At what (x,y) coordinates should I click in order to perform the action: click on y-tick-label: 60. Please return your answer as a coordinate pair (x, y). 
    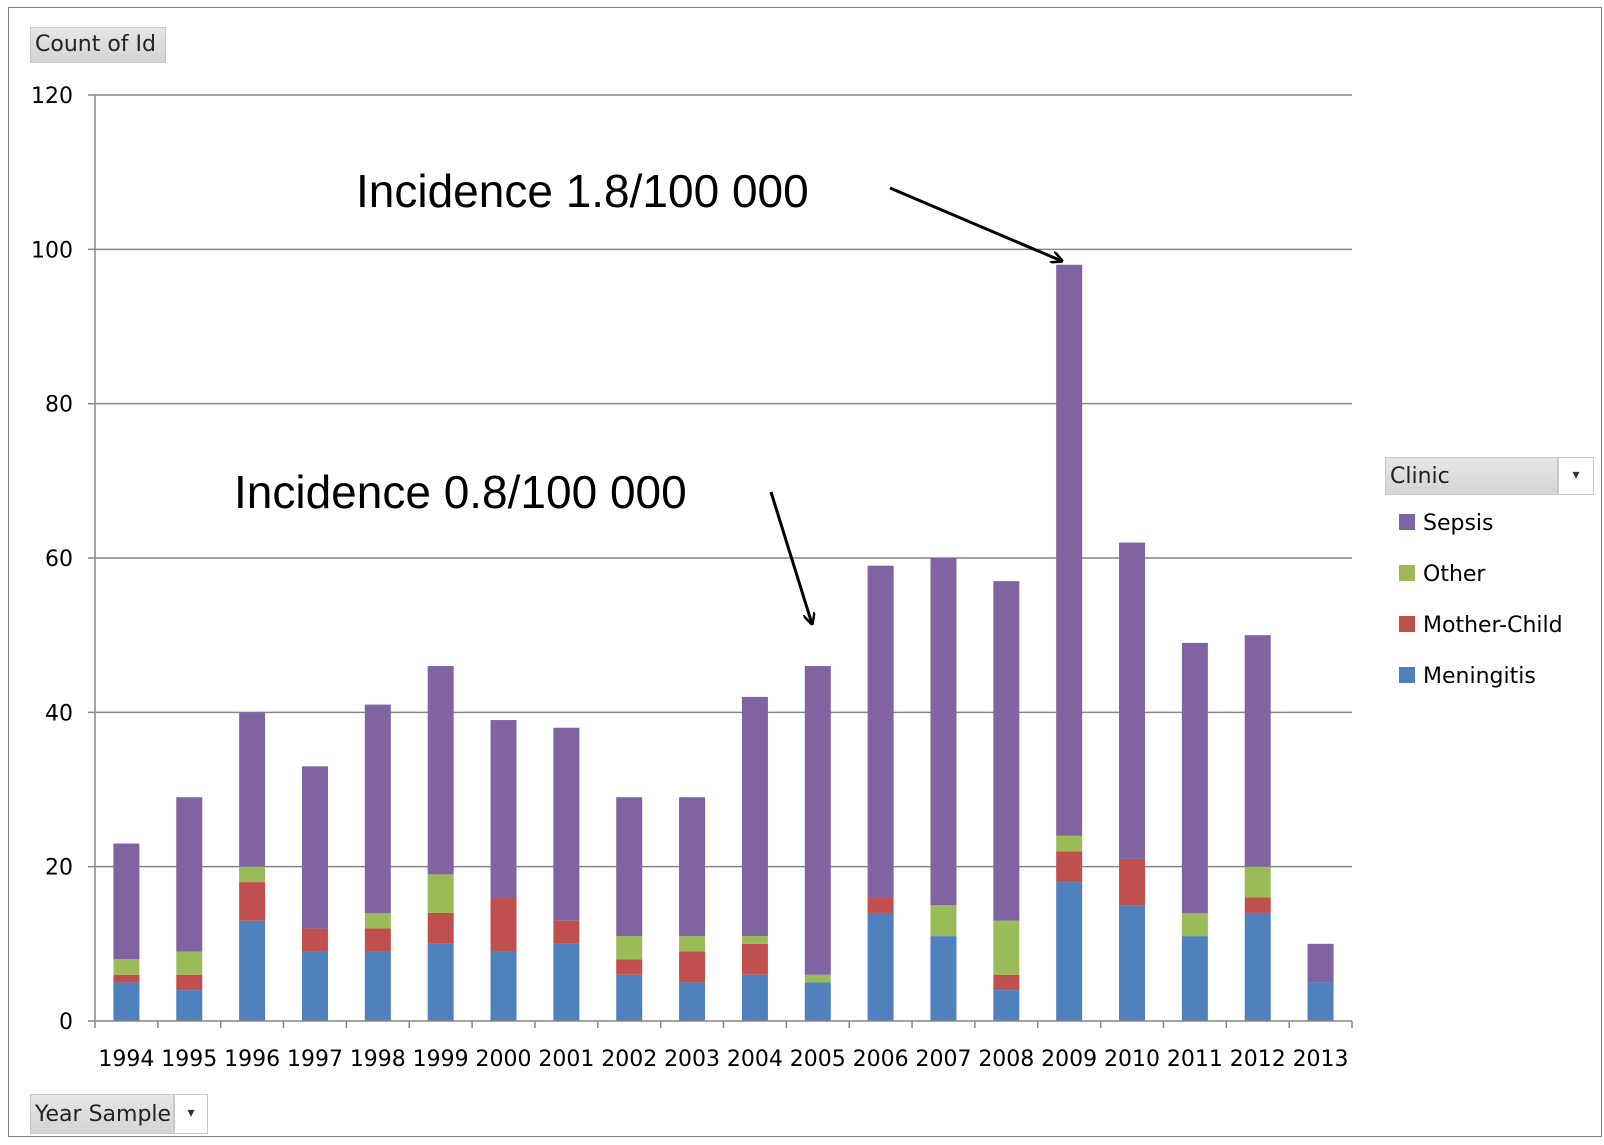
    Looking at the image, I should click on (59, 559).